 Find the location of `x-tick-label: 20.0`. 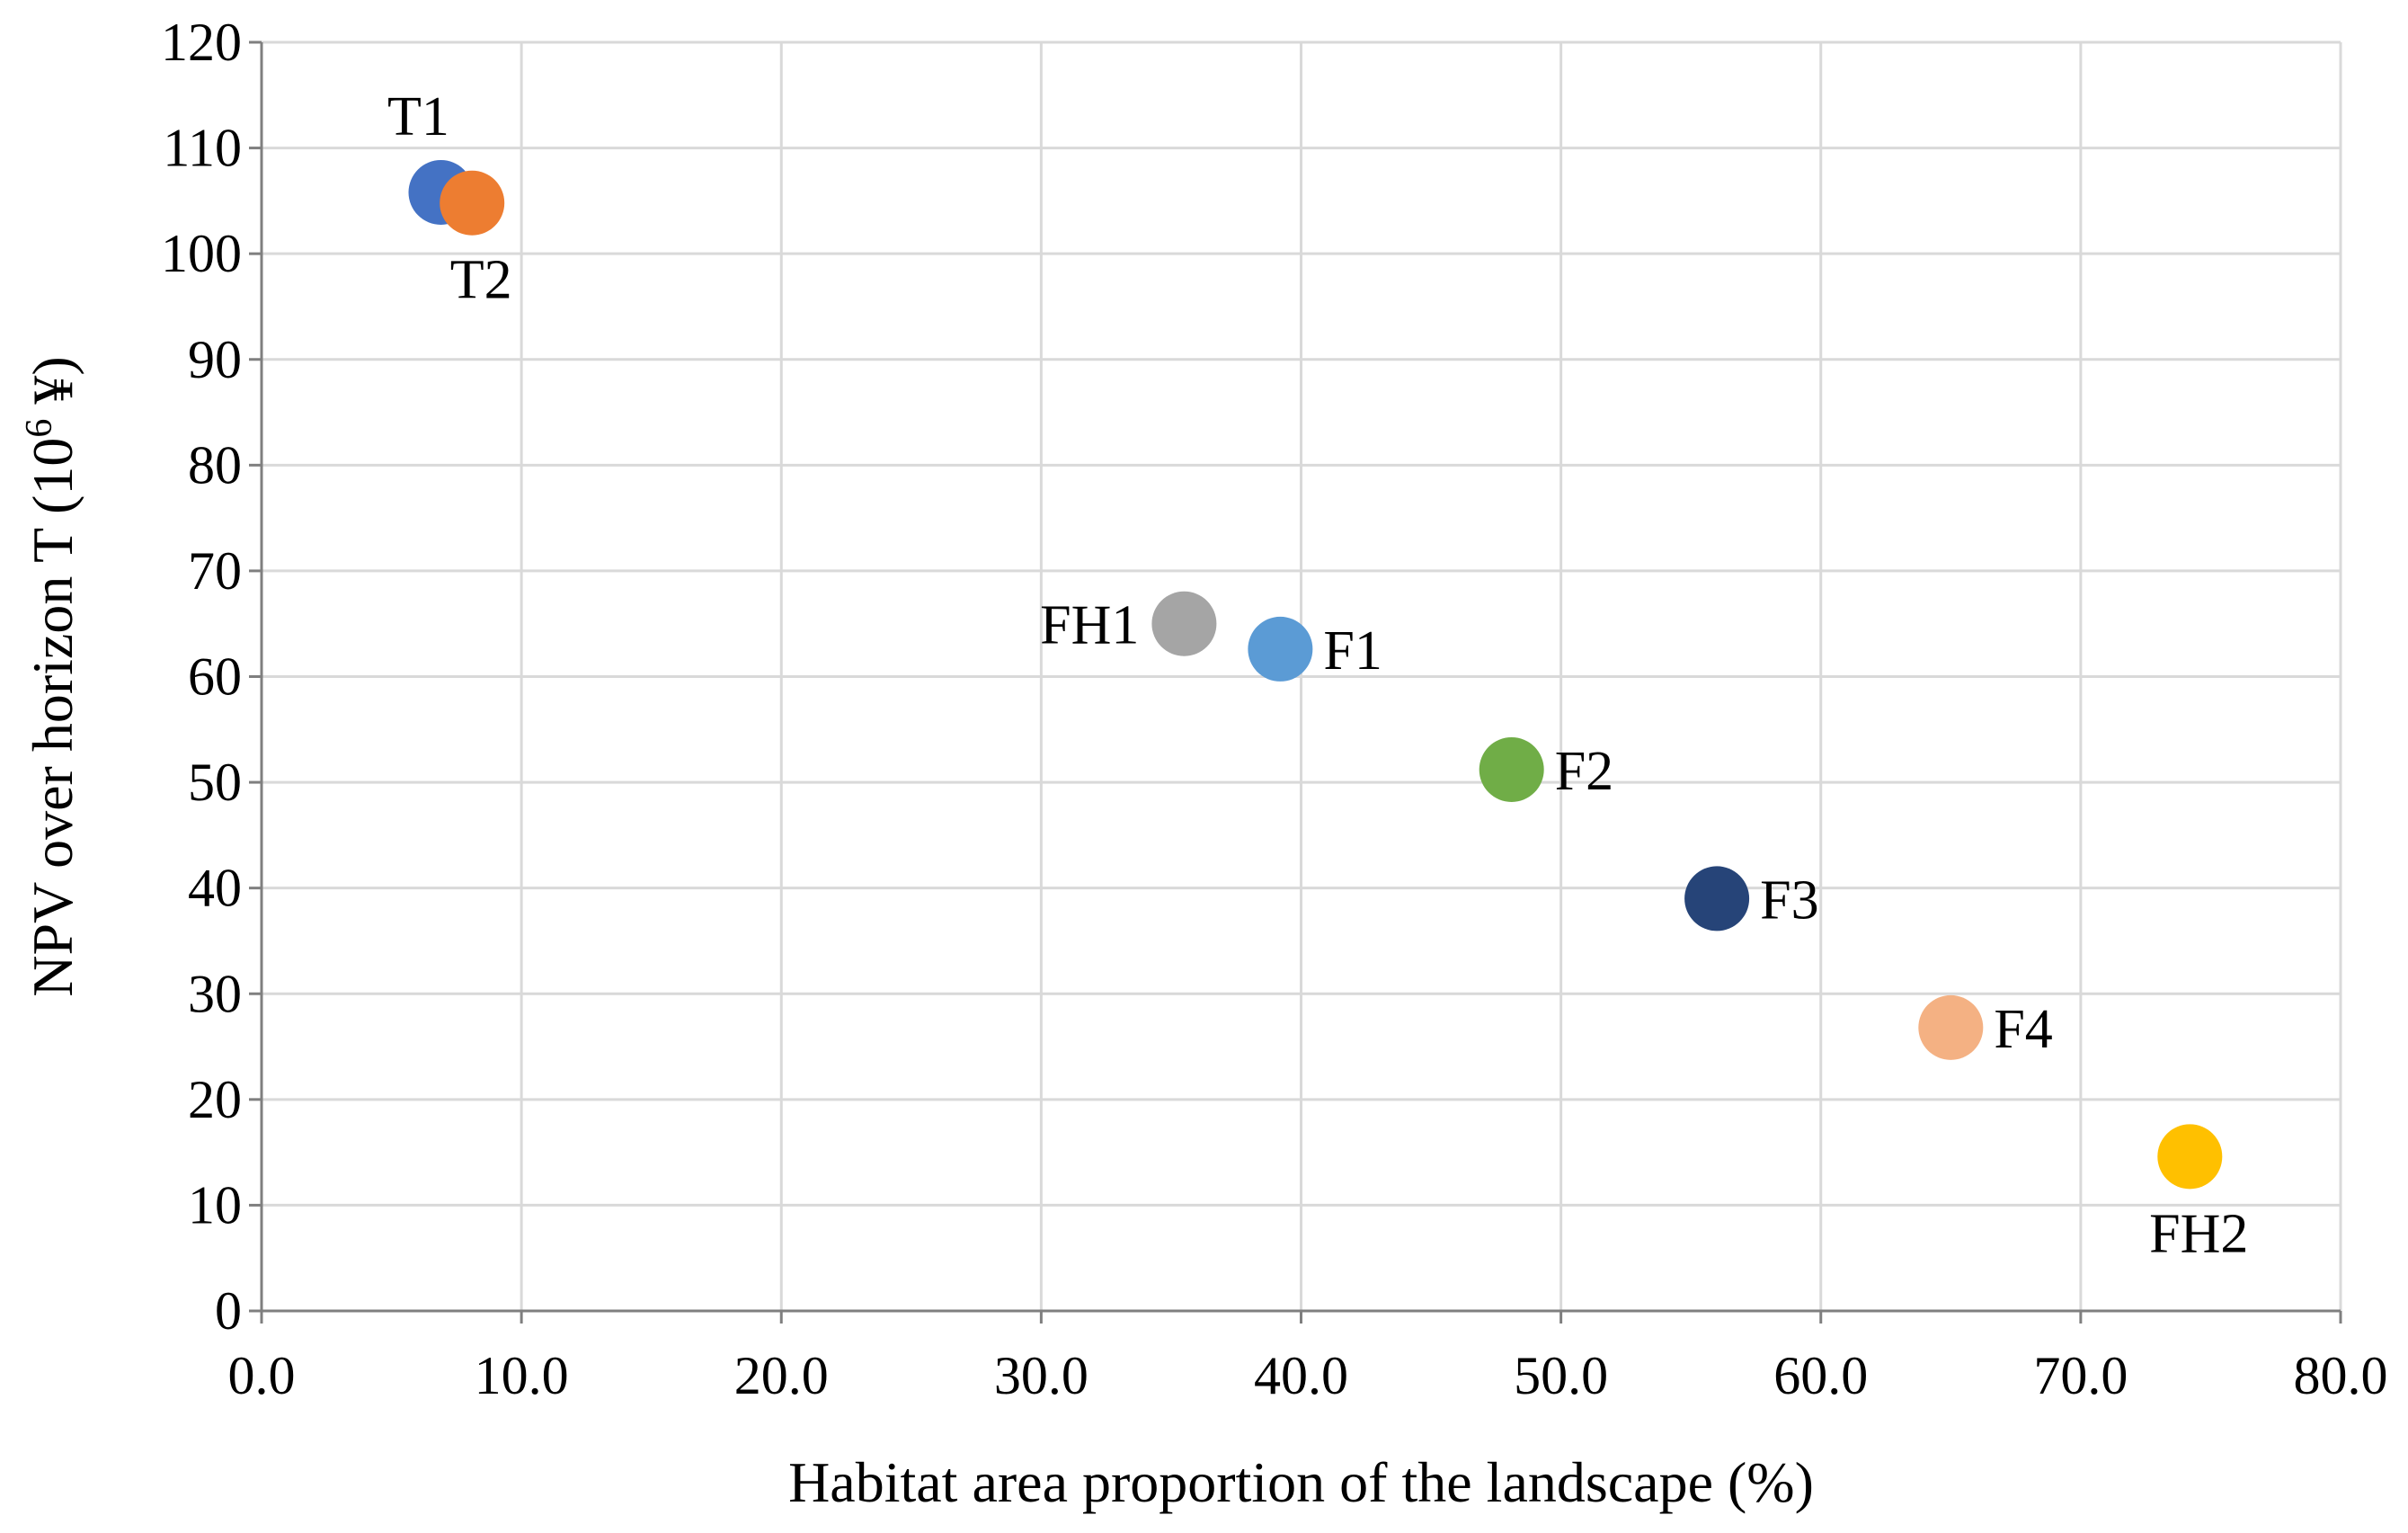

x-tick-label: 20.0 is located at coordinates (781, 1375).